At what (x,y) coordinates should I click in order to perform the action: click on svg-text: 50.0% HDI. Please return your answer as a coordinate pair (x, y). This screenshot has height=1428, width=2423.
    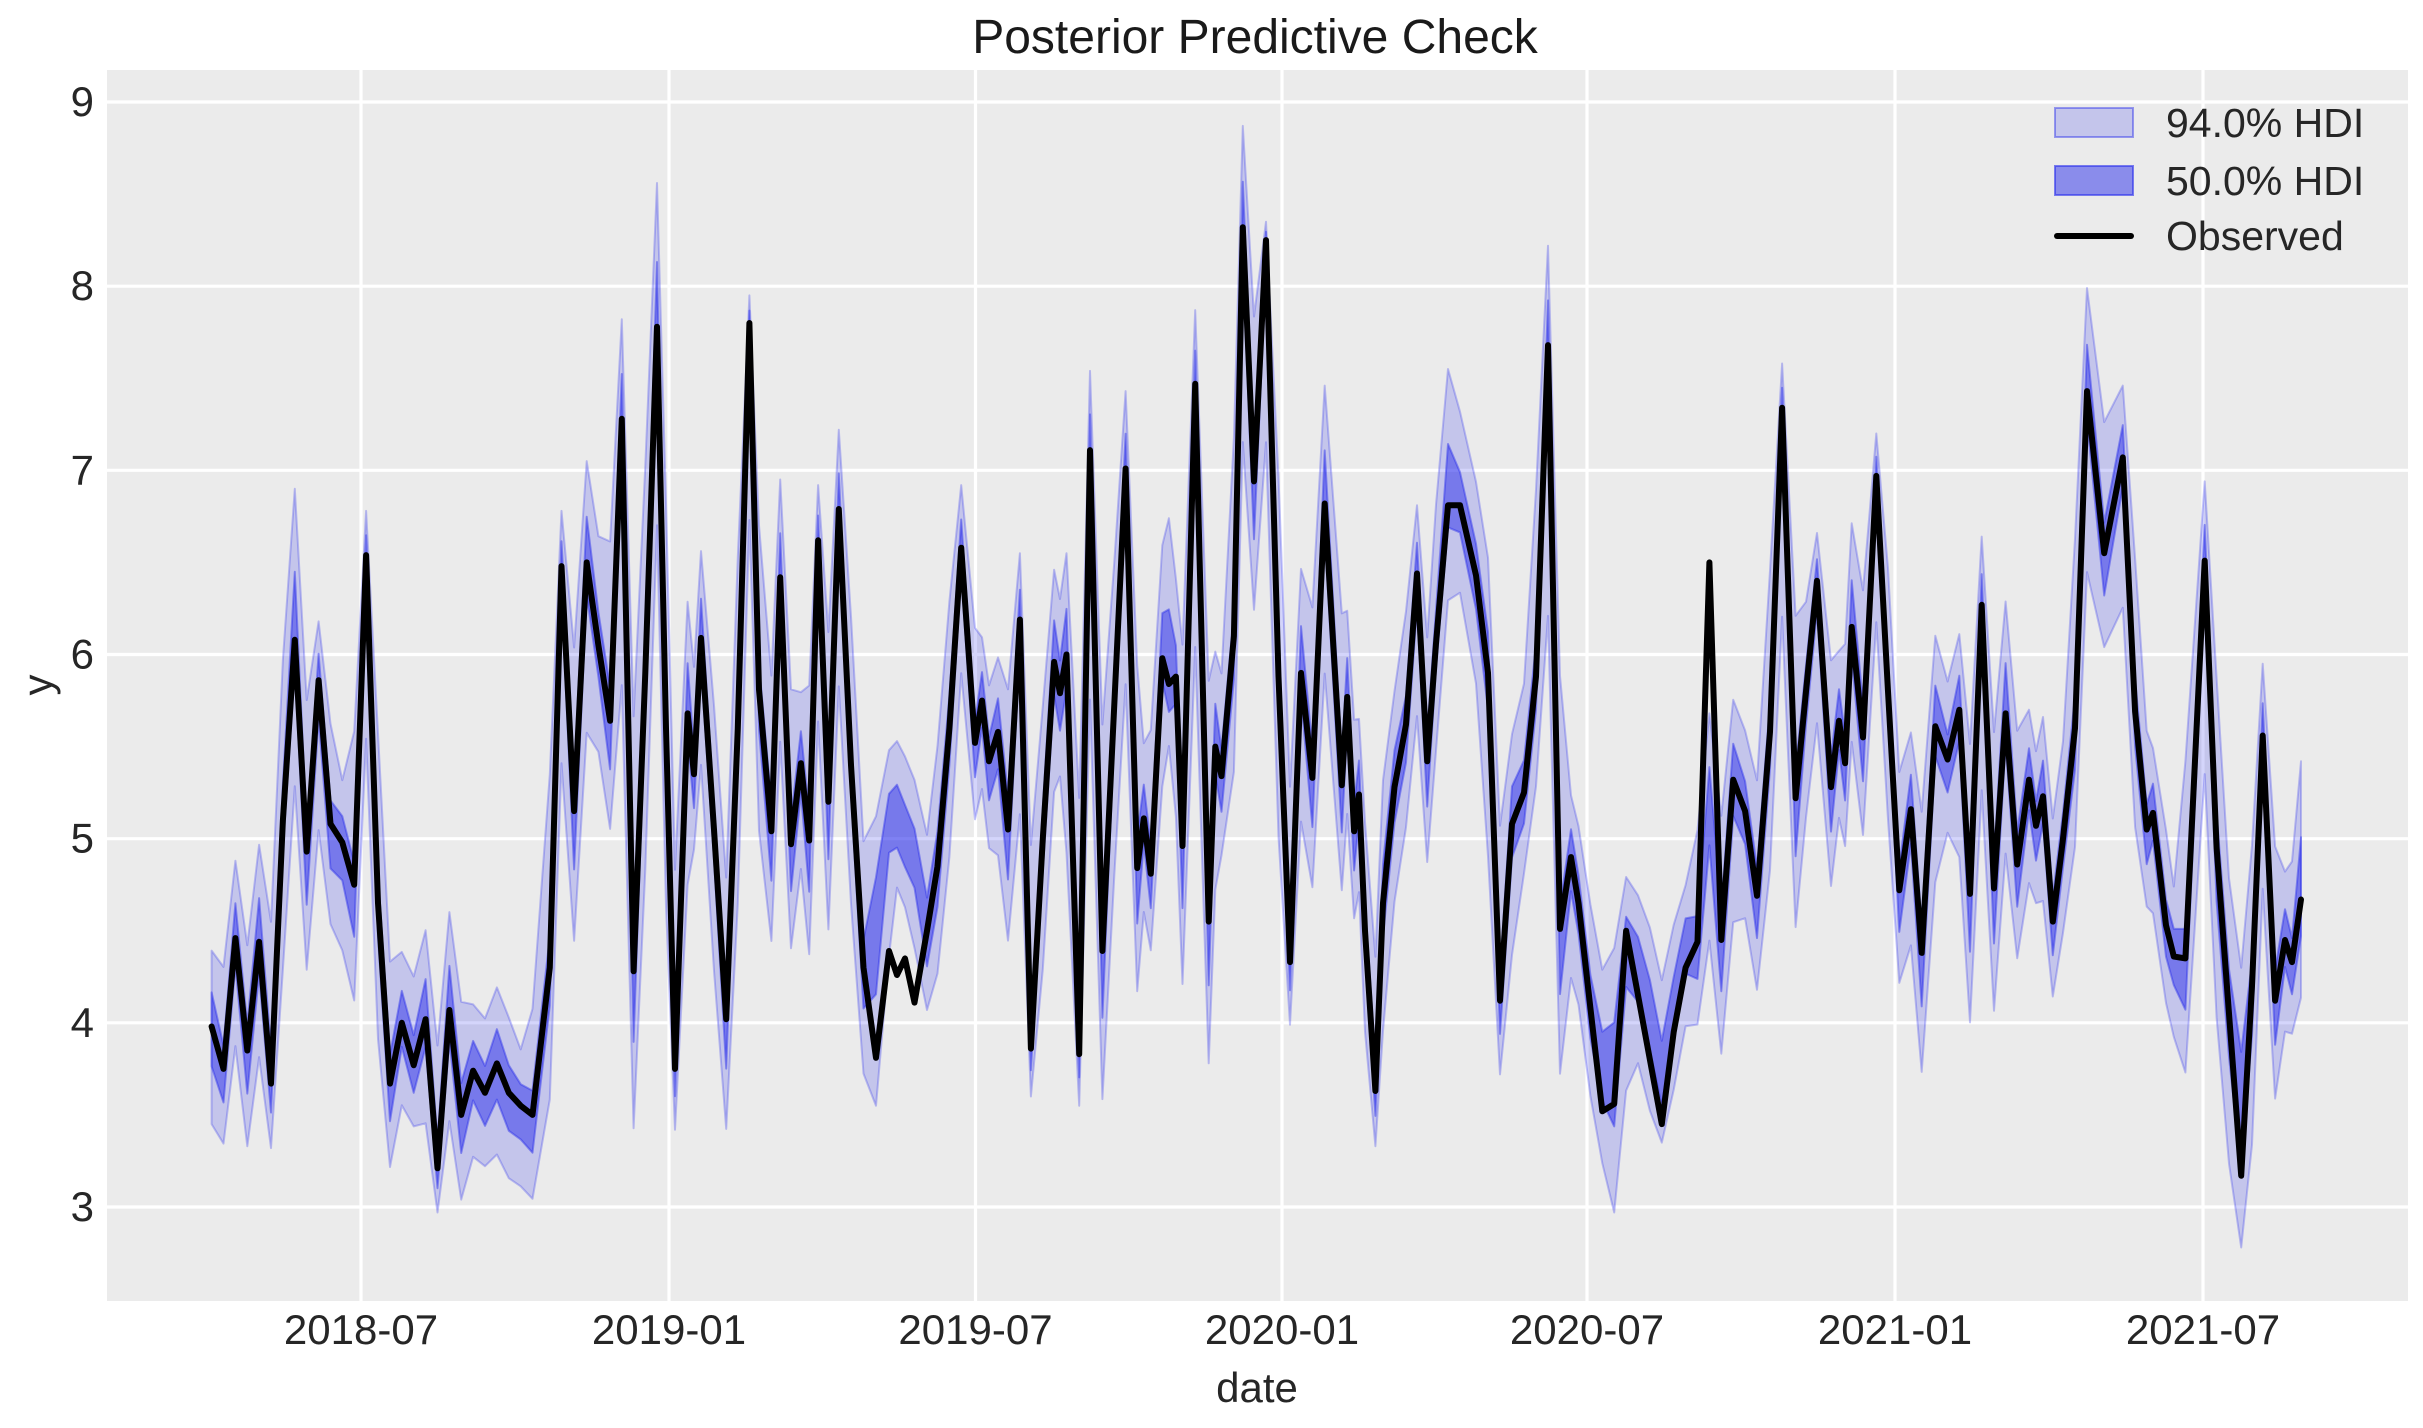
    Looking at the image, I should click on (2265, 181).